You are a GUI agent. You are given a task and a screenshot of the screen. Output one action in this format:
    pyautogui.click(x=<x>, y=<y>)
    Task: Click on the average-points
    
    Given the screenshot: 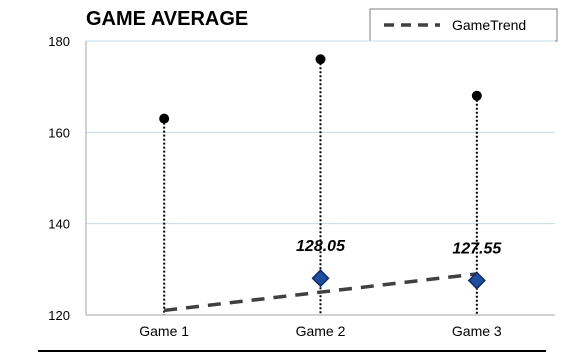 What is the action you would take?
    pyautogui.click(x=320, y=89)
    